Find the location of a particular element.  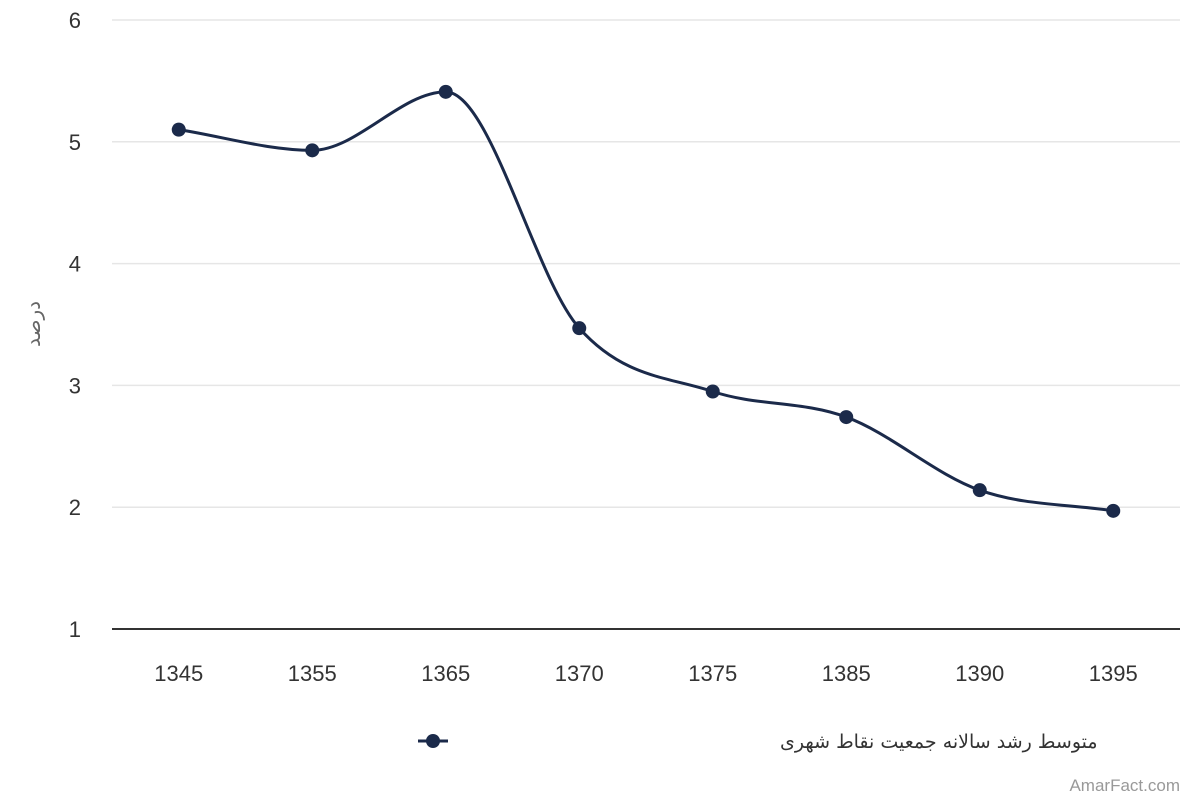

y-tick-labels: 1 2 3 4 5 6 is located at coordinates (75, 325).